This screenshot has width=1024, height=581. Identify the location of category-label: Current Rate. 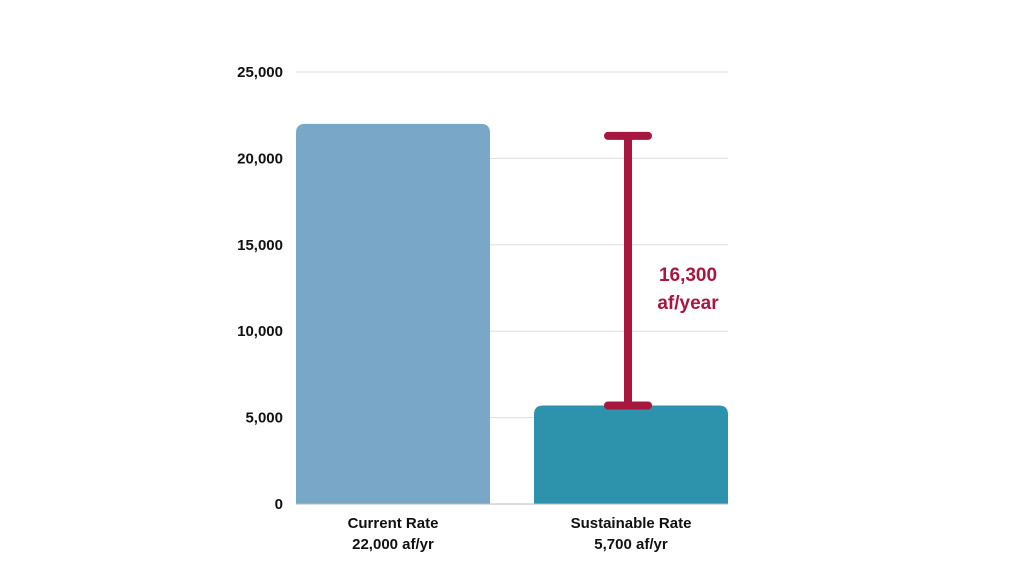
(393, 523).